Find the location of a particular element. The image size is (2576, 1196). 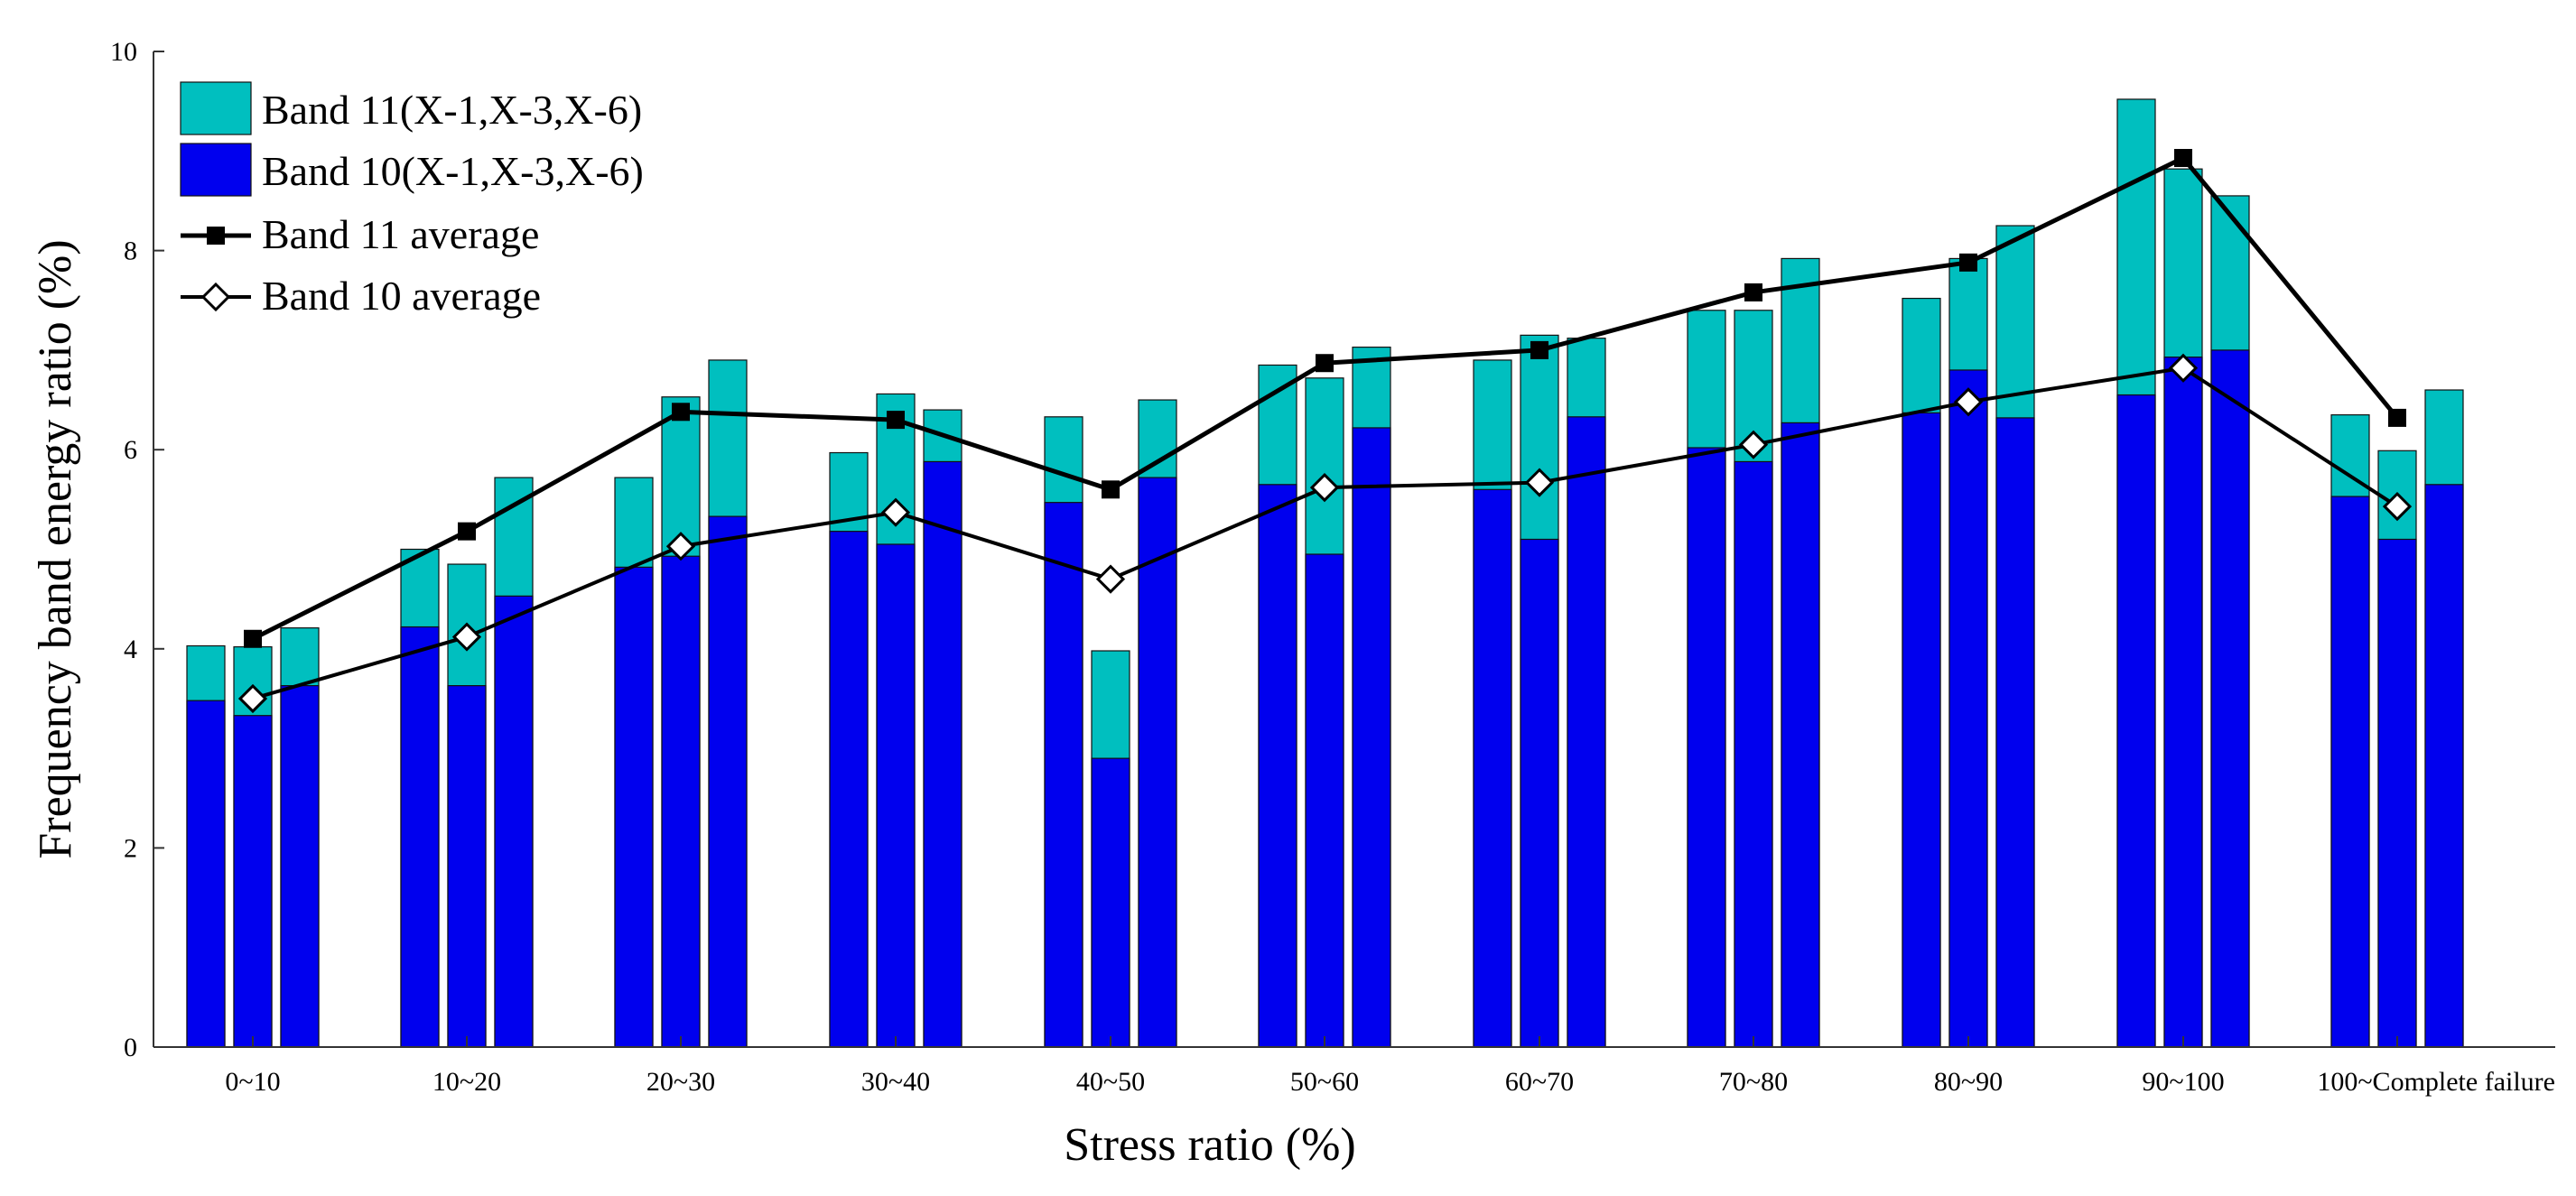

bar-band10-50~60-X-3 is located at coordinates (1324, 800).